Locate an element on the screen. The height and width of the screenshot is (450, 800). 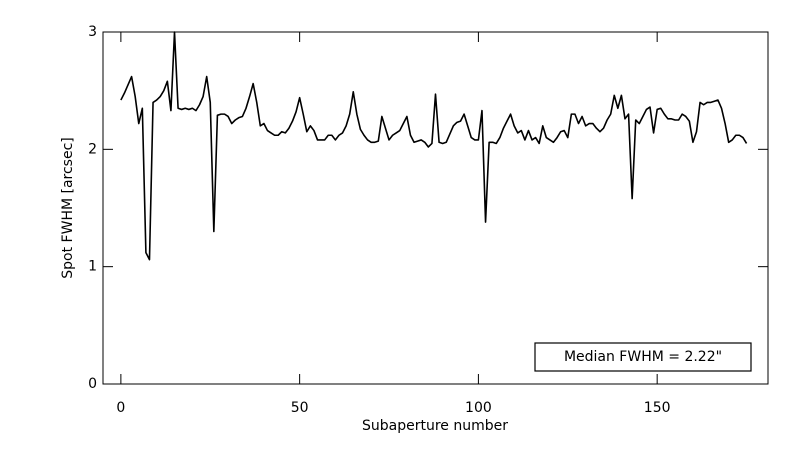
x-tick-label: 50 is located at coordinates (300, 408).